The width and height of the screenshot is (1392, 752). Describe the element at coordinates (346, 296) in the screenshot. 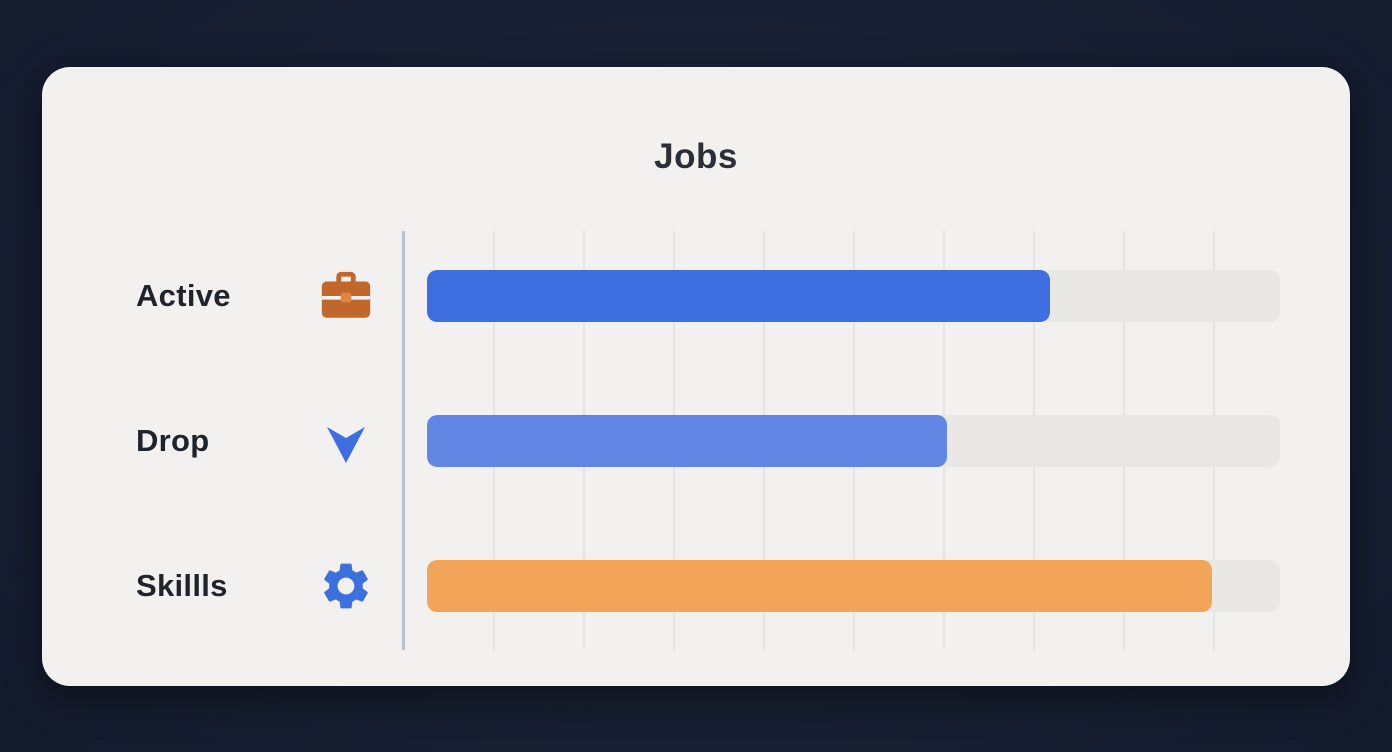

I see `briefcase-icon` at that location.